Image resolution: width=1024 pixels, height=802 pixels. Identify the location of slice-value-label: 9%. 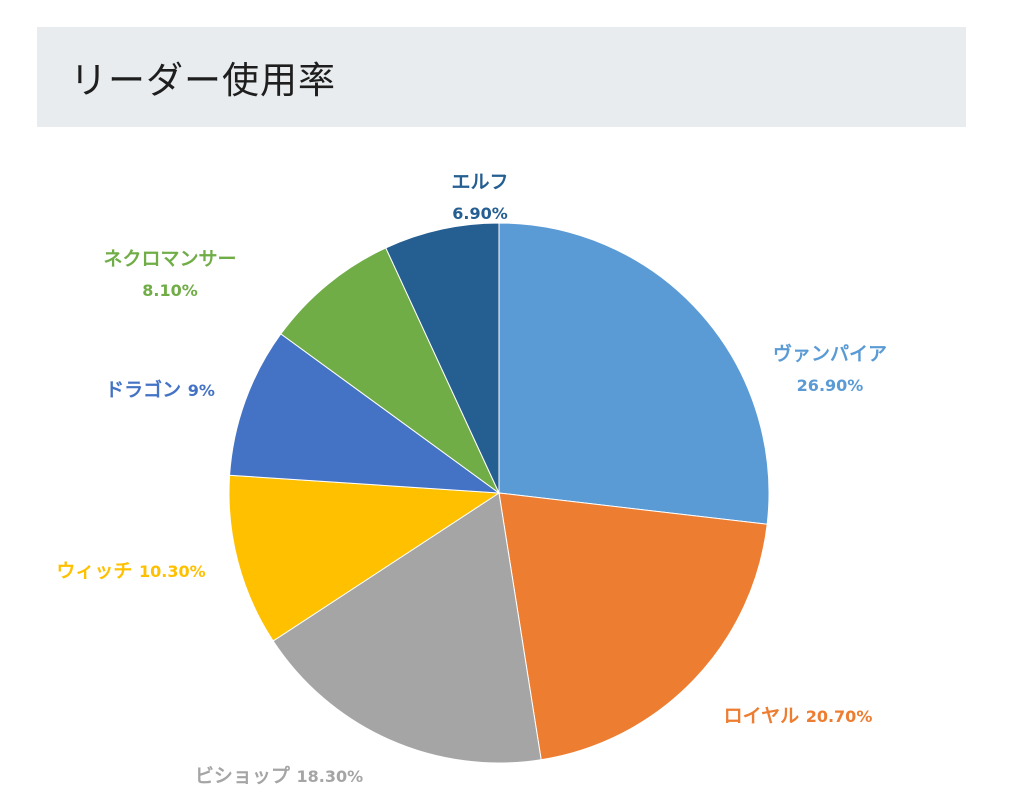
(201, 390).